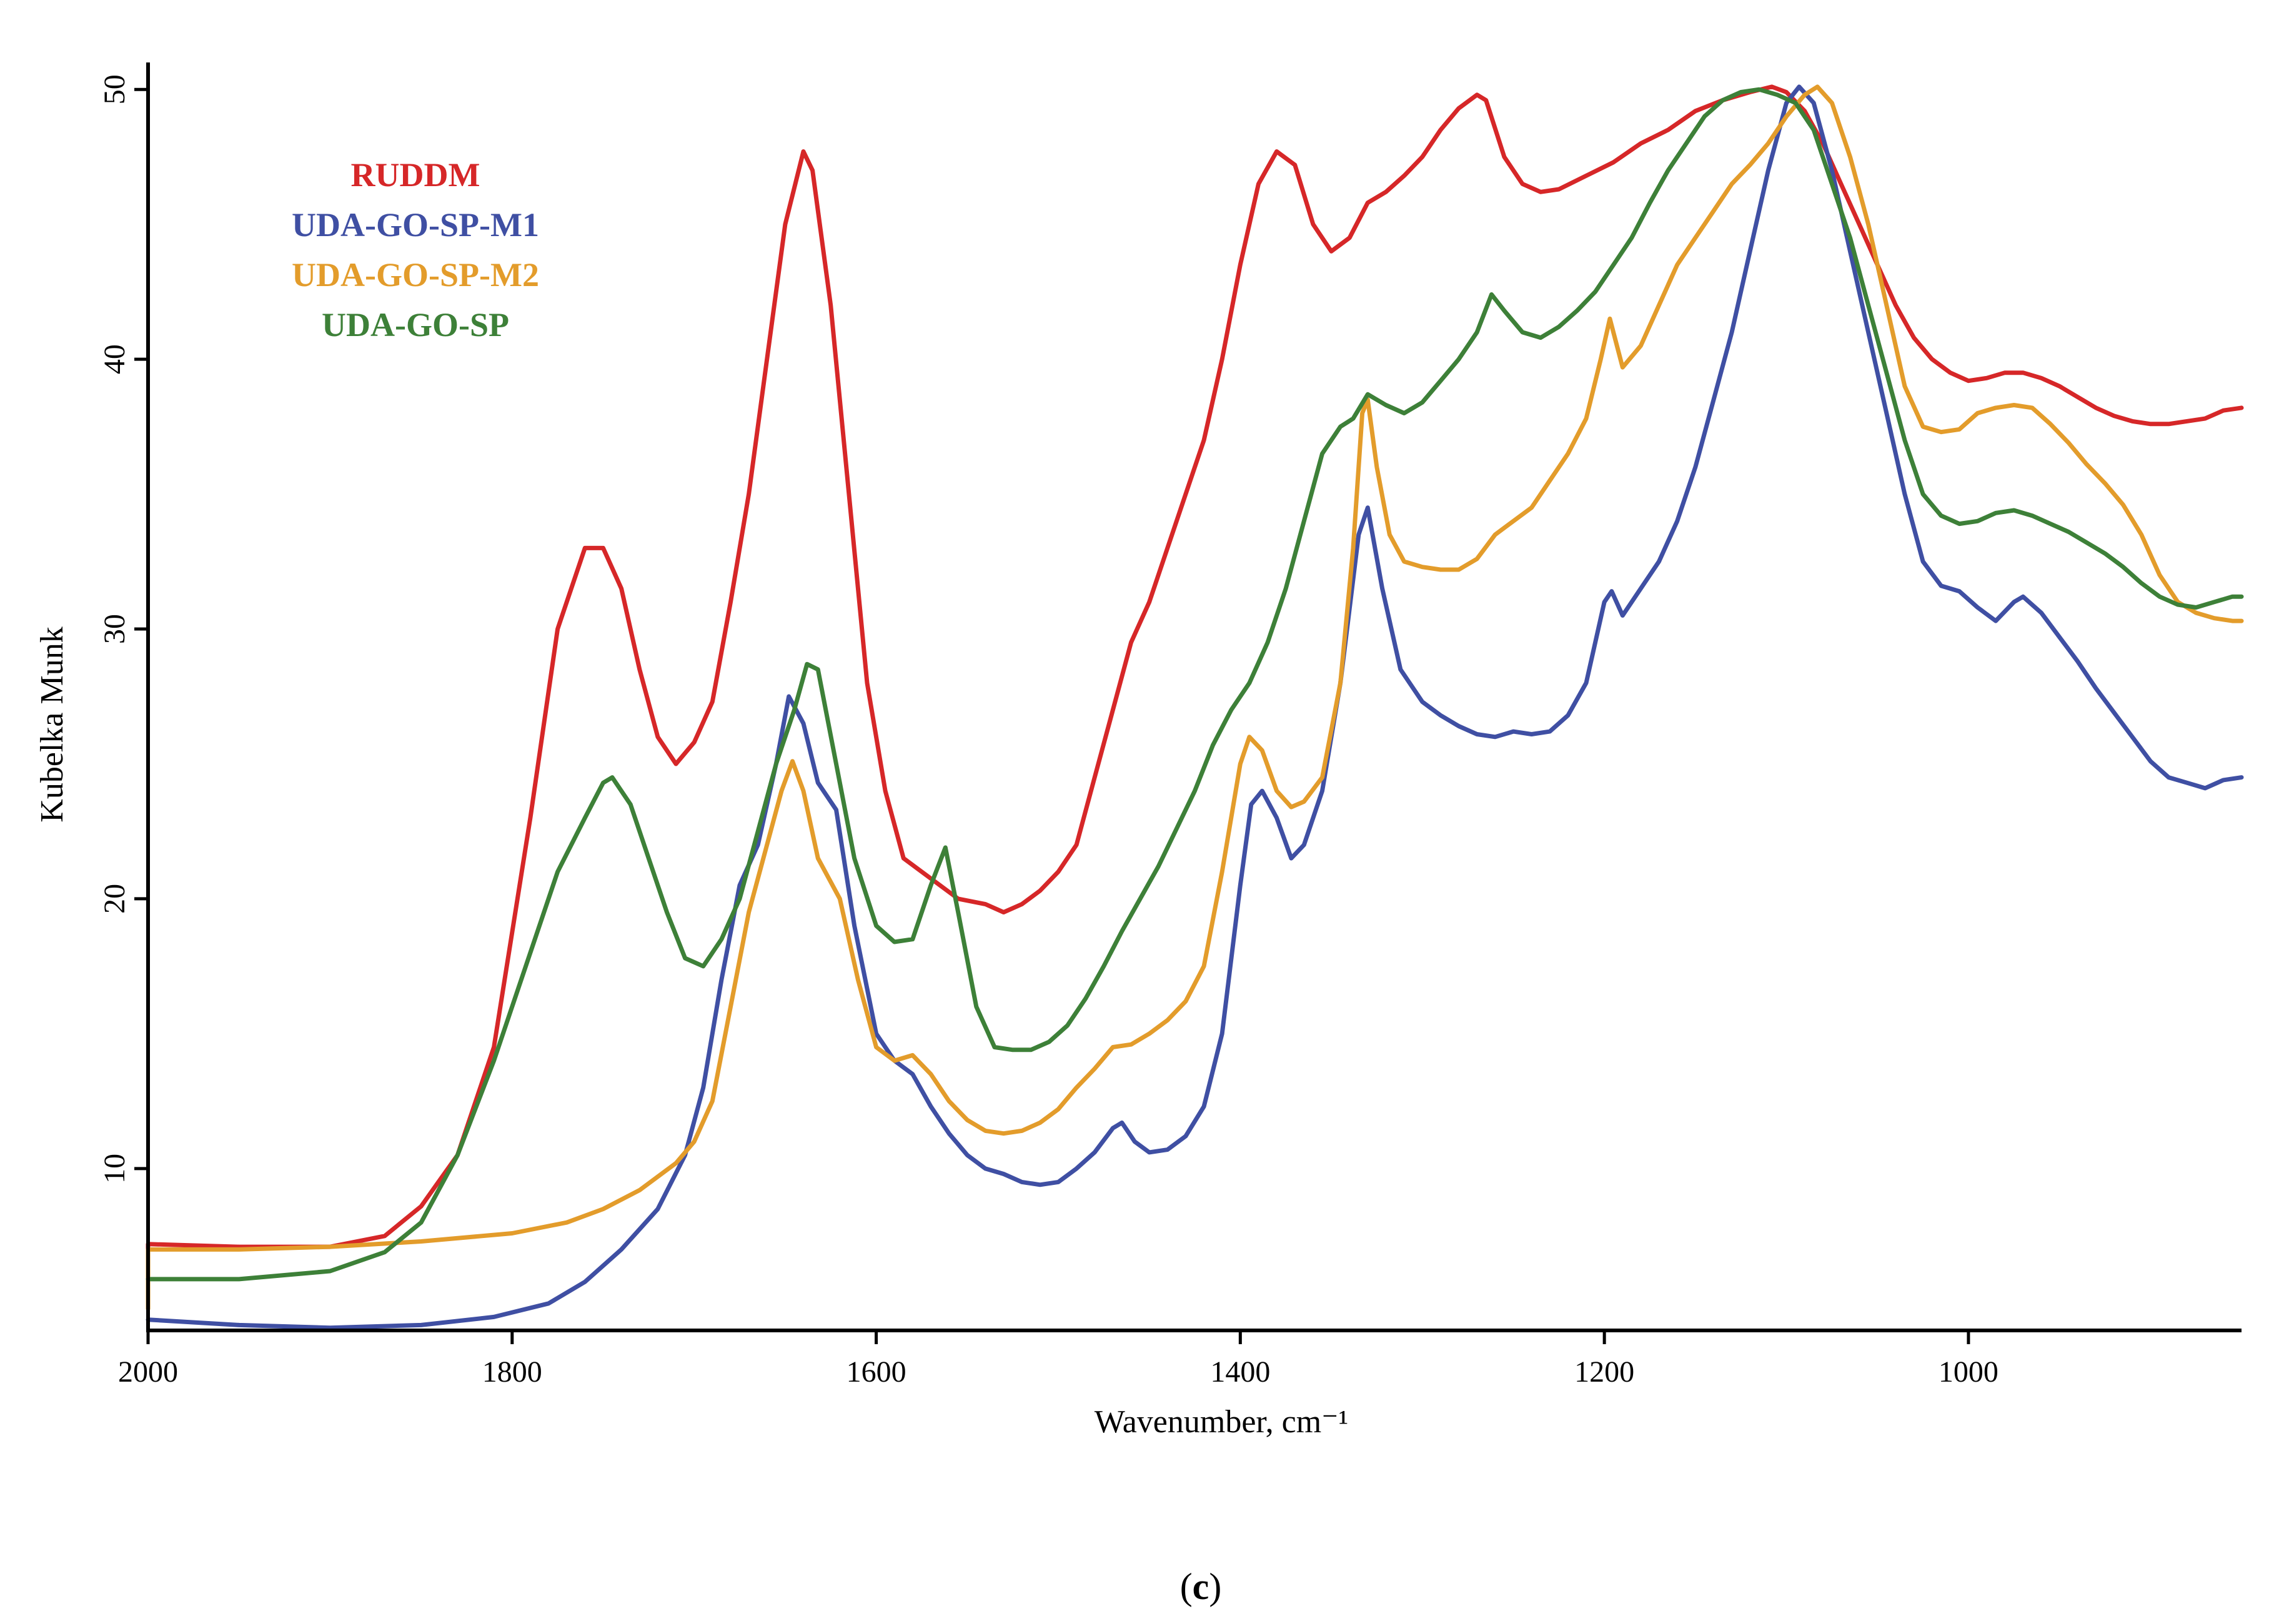  What do you see at coordinates (1968, 1372) in the screenshot?
I see `x-tick-label: 1000` at bounding box center [1968, 1372].